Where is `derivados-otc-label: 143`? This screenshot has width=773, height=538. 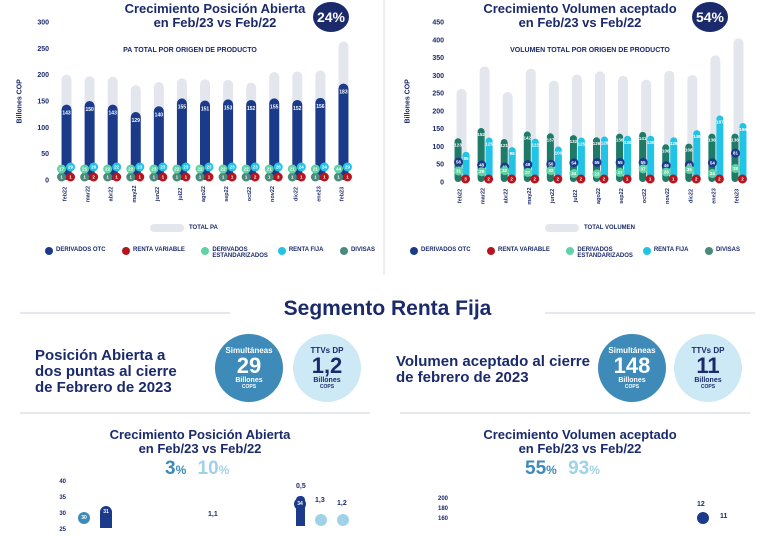 derivados-otc-label: 143 is located at coordinates (66, 114).